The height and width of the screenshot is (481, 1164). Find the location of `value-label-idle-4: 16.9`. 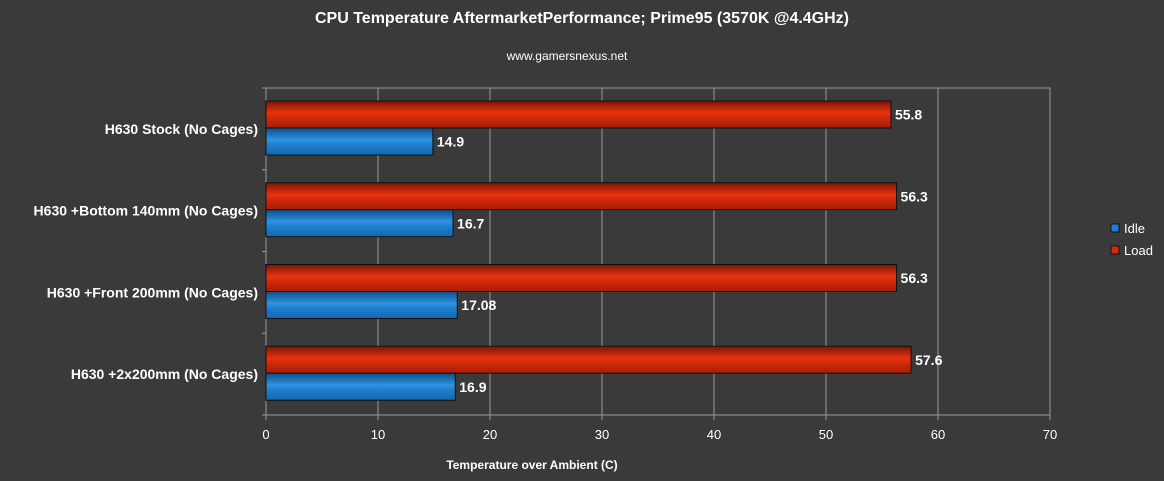

value-label-idle-4: 16.9 is located at coordinates (472, 387).